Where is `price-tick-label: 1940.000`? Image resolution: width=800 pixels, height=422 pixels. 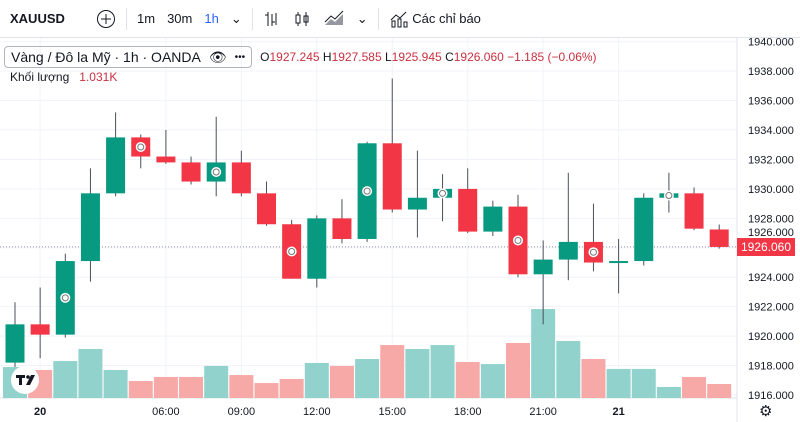 price-tick-label: 1940.000 is located at coordinates (771, 43).